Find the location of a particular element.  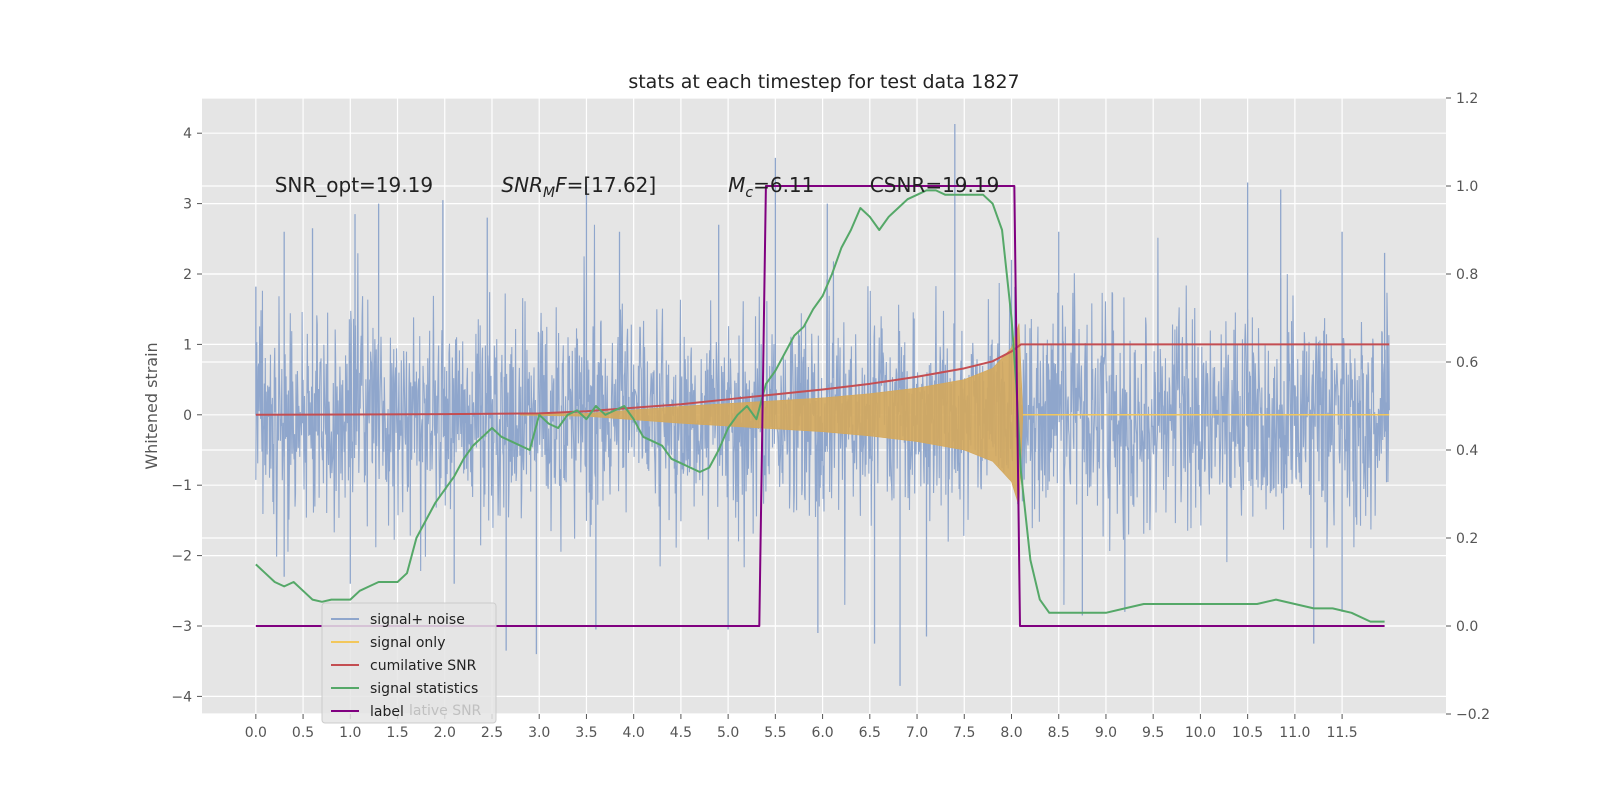

annotation-main: SNR is located at coordinates (522, 185).